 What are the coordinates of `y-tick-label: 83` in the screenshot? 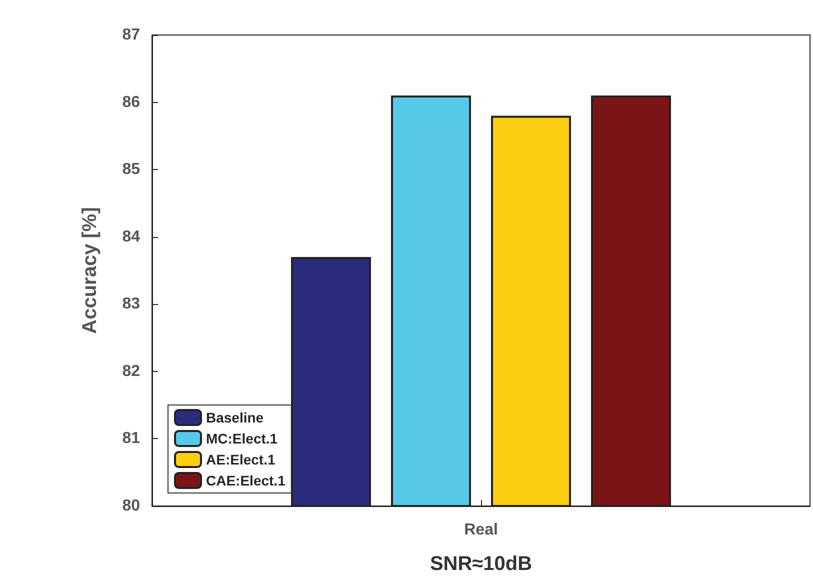 It's located at (131, 304).